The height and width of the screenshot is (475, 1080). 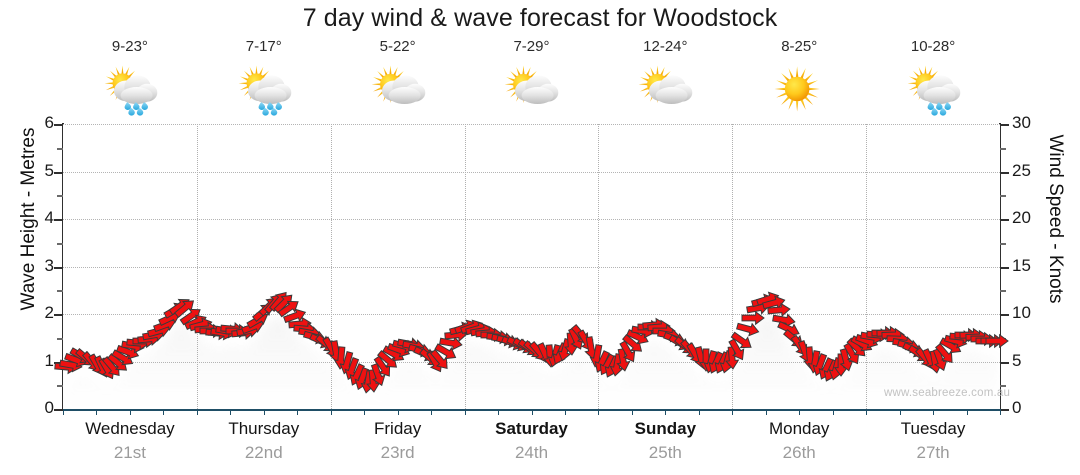 What do you see at coordinates (799, 452) in the screenshot?
I see `day-date: 26th` at bounding box center [799, 452].